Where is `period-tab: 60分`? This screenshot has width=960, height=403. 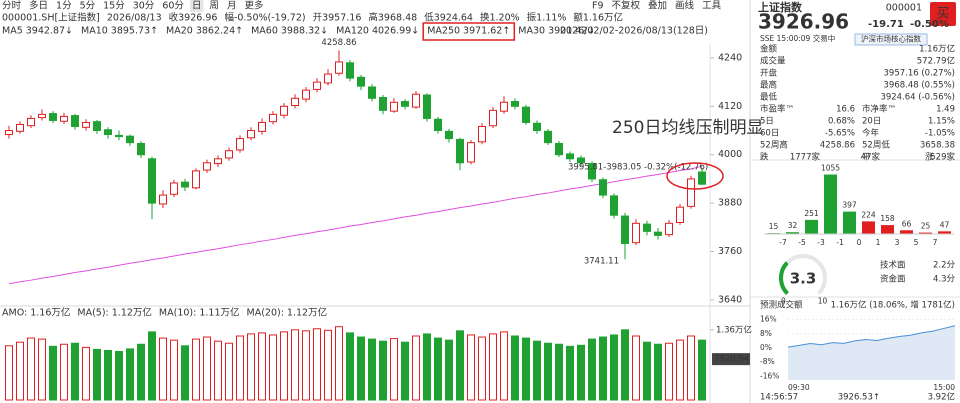
period-tab: 60分 is located at coordinates (173, 6).